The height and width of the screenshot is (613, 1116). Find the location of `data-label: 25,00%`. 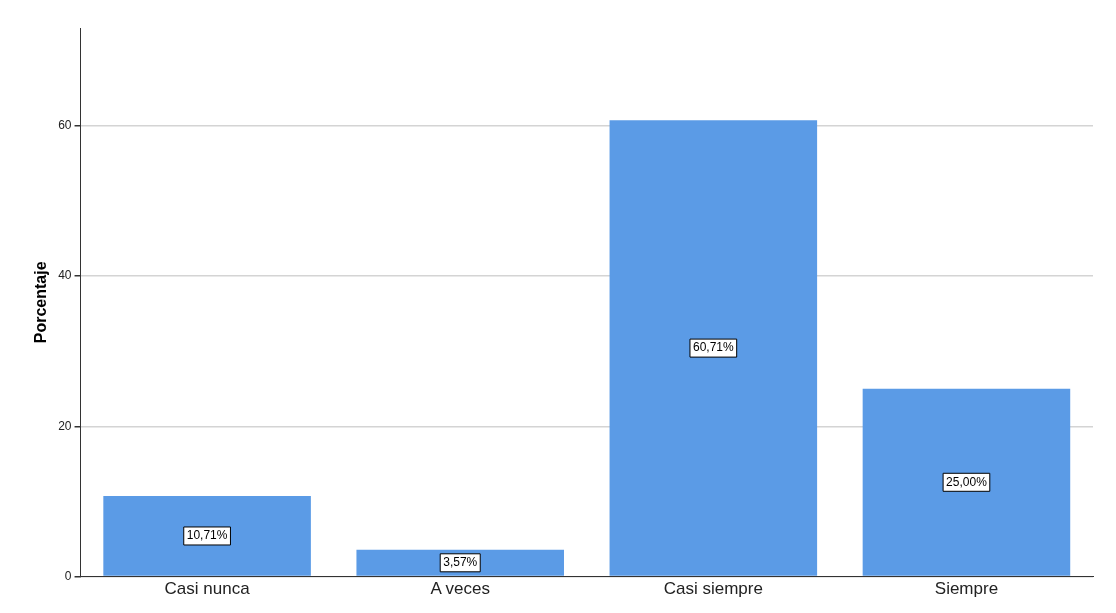

data-label: 25,00% is located at coordinates (967, 481).